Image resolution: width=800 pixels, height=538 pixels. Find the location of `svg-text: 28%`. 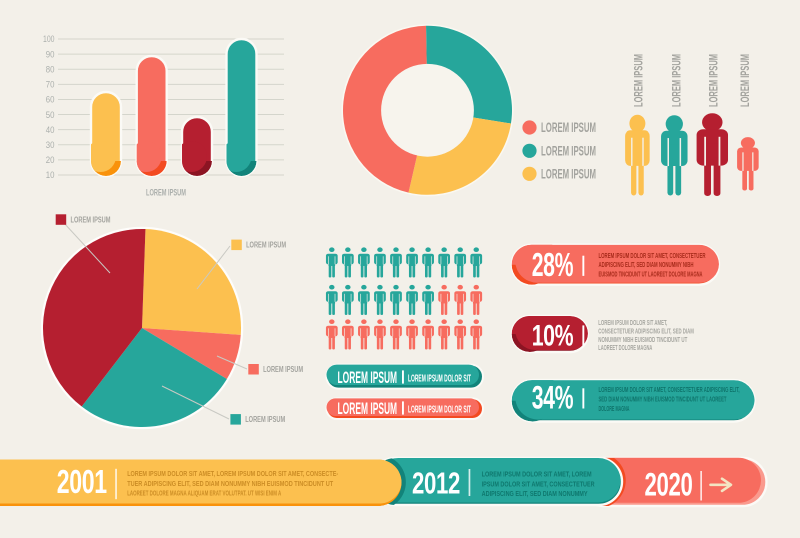

svg-text: 28% is located at coordinates (553, 264).